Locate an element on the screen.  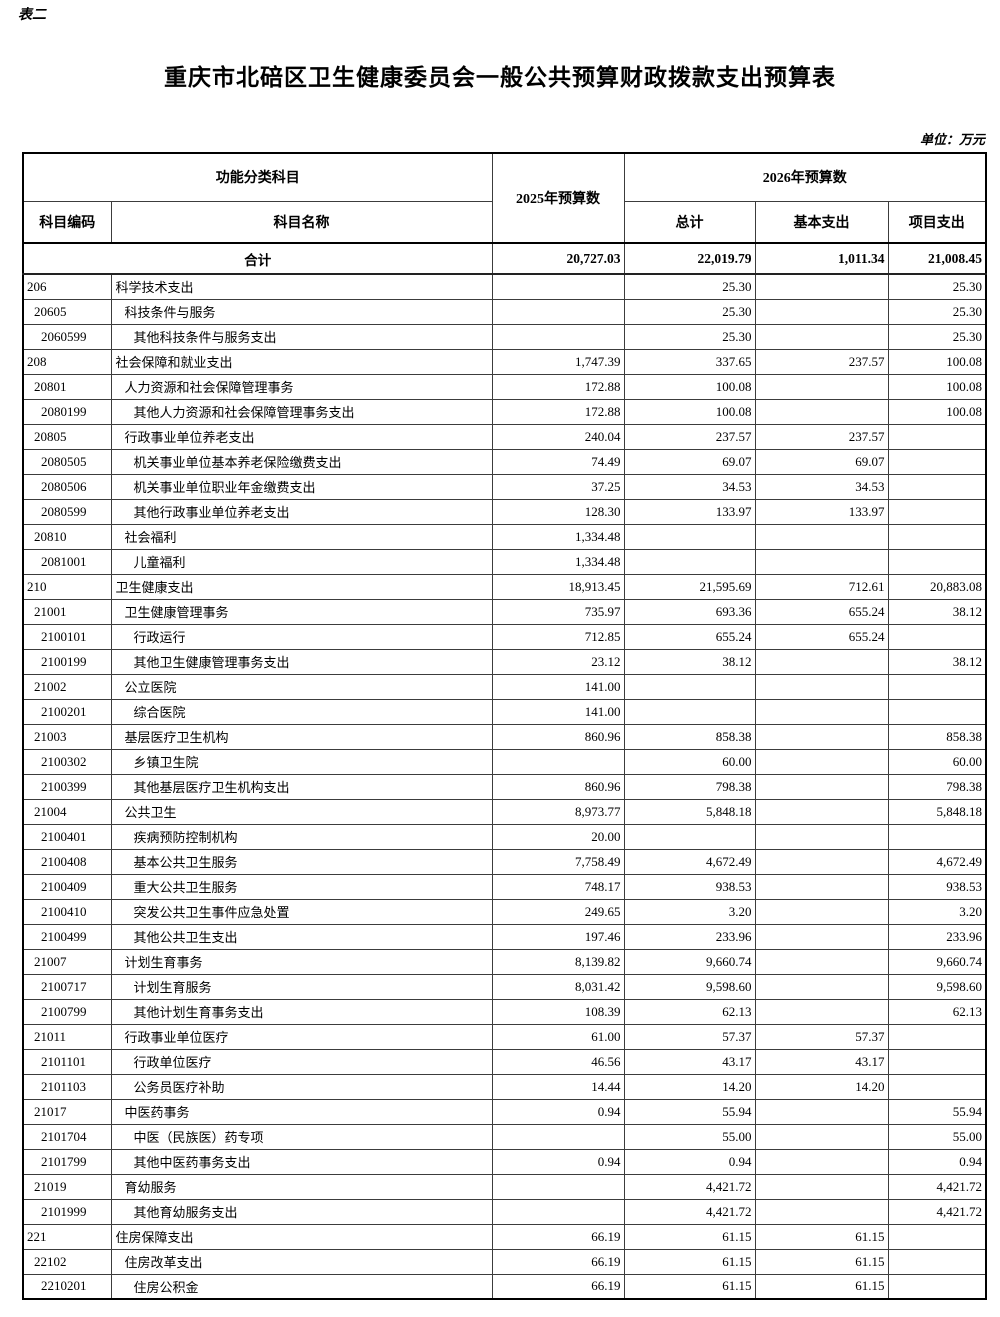
row-2026-project: 55.00 is located at coordinates (937, 1136).